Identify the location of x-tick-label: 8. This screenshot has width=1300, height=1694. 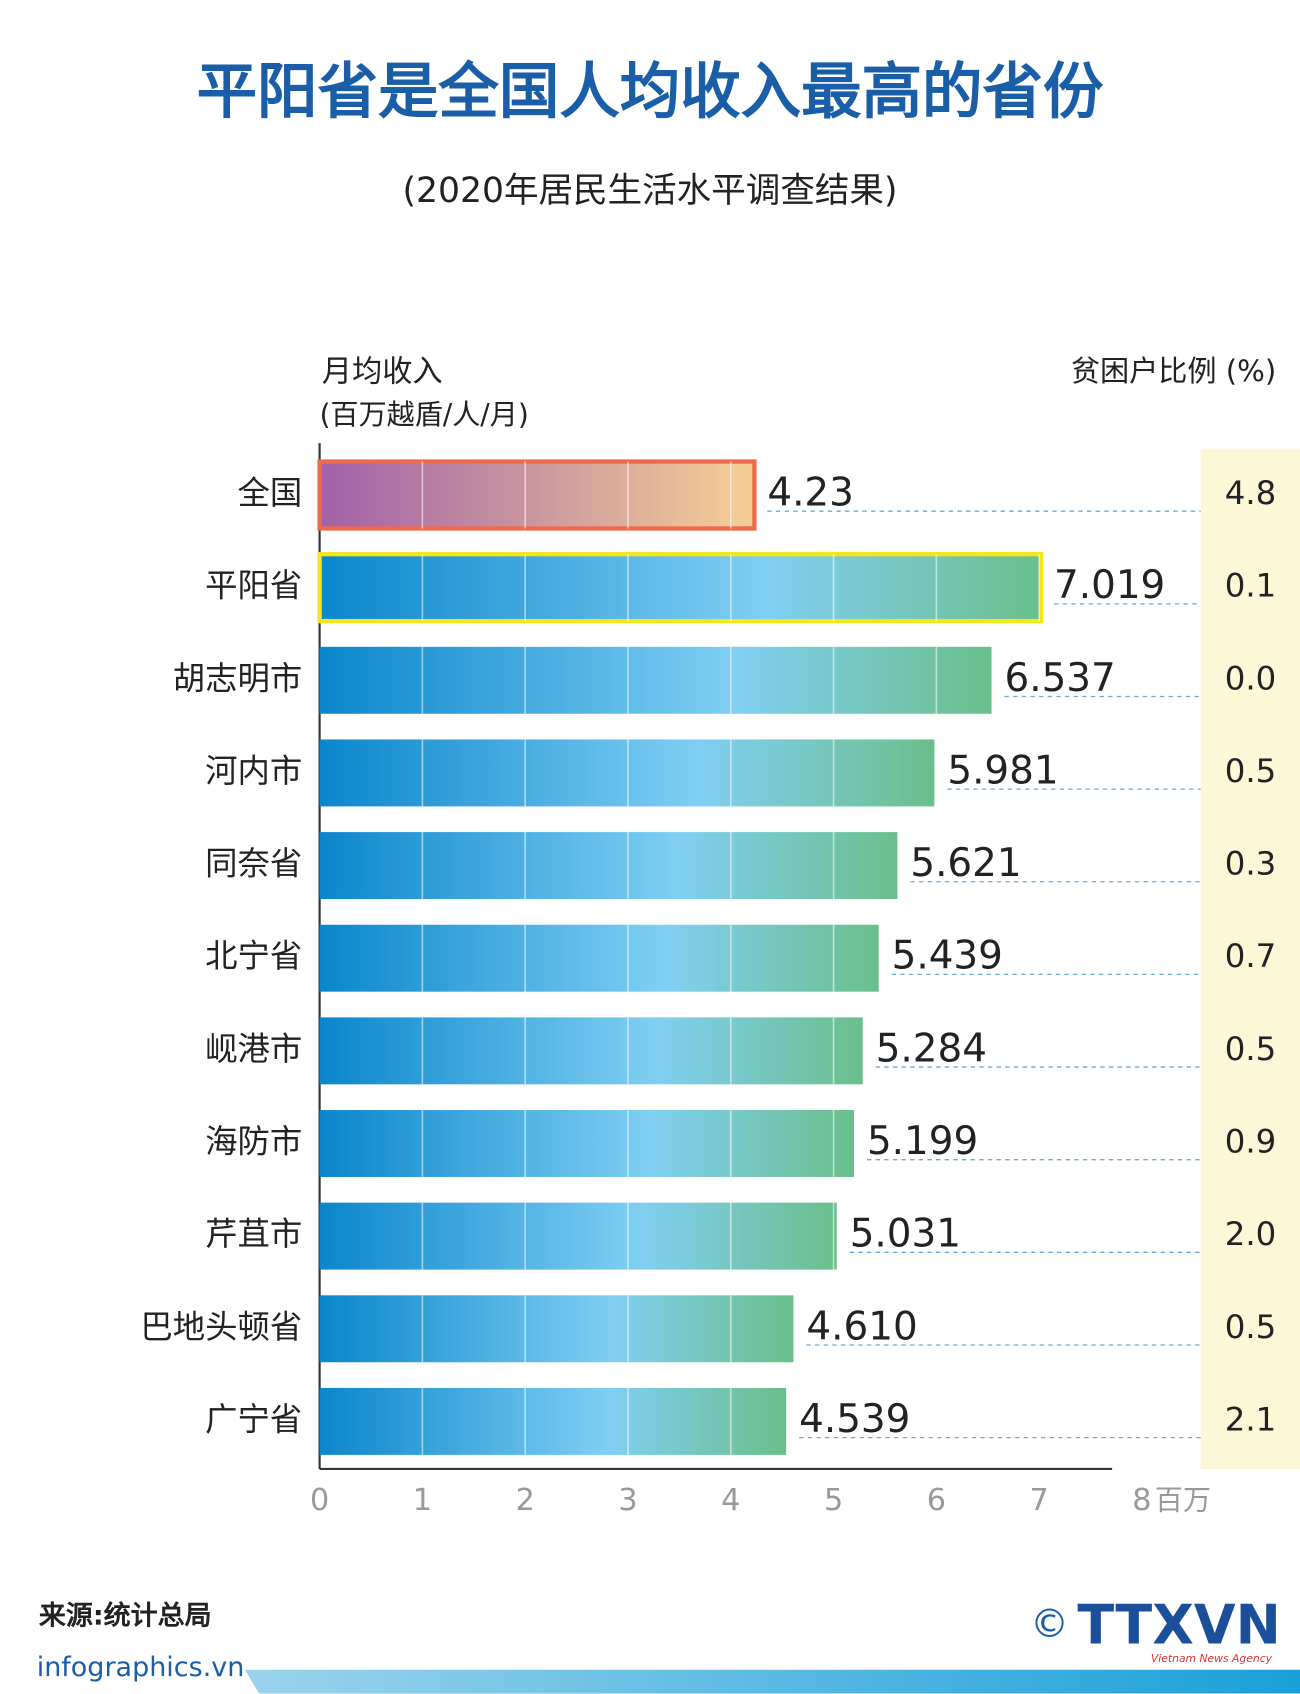
(1141, 1500).